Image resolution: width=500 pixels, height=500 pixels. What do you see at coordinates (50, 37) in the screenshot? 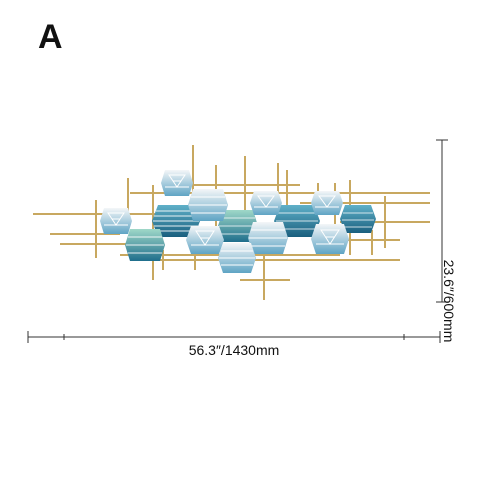
I see `panel-label: A` at bounding box center [50, 37].